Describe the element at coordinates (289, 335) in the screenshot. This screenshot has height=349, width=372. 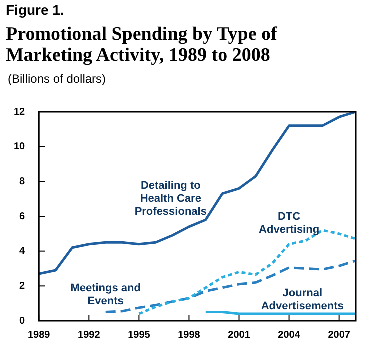
I see `x-tick-label: 2004` at that location.